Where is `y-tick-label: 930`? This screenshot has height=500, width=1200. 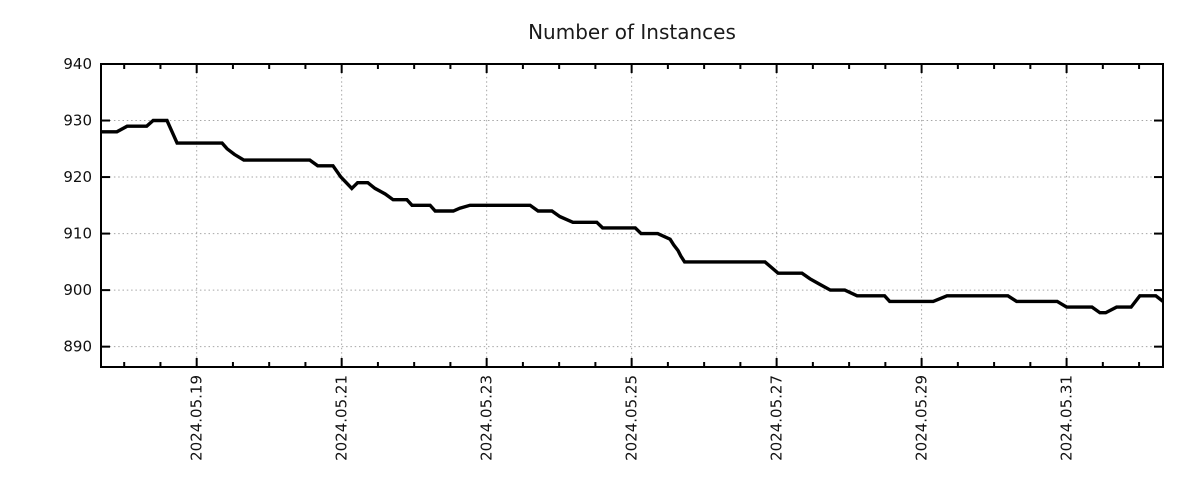 y-tick-label: 930 is located at coordinates (77, 121).